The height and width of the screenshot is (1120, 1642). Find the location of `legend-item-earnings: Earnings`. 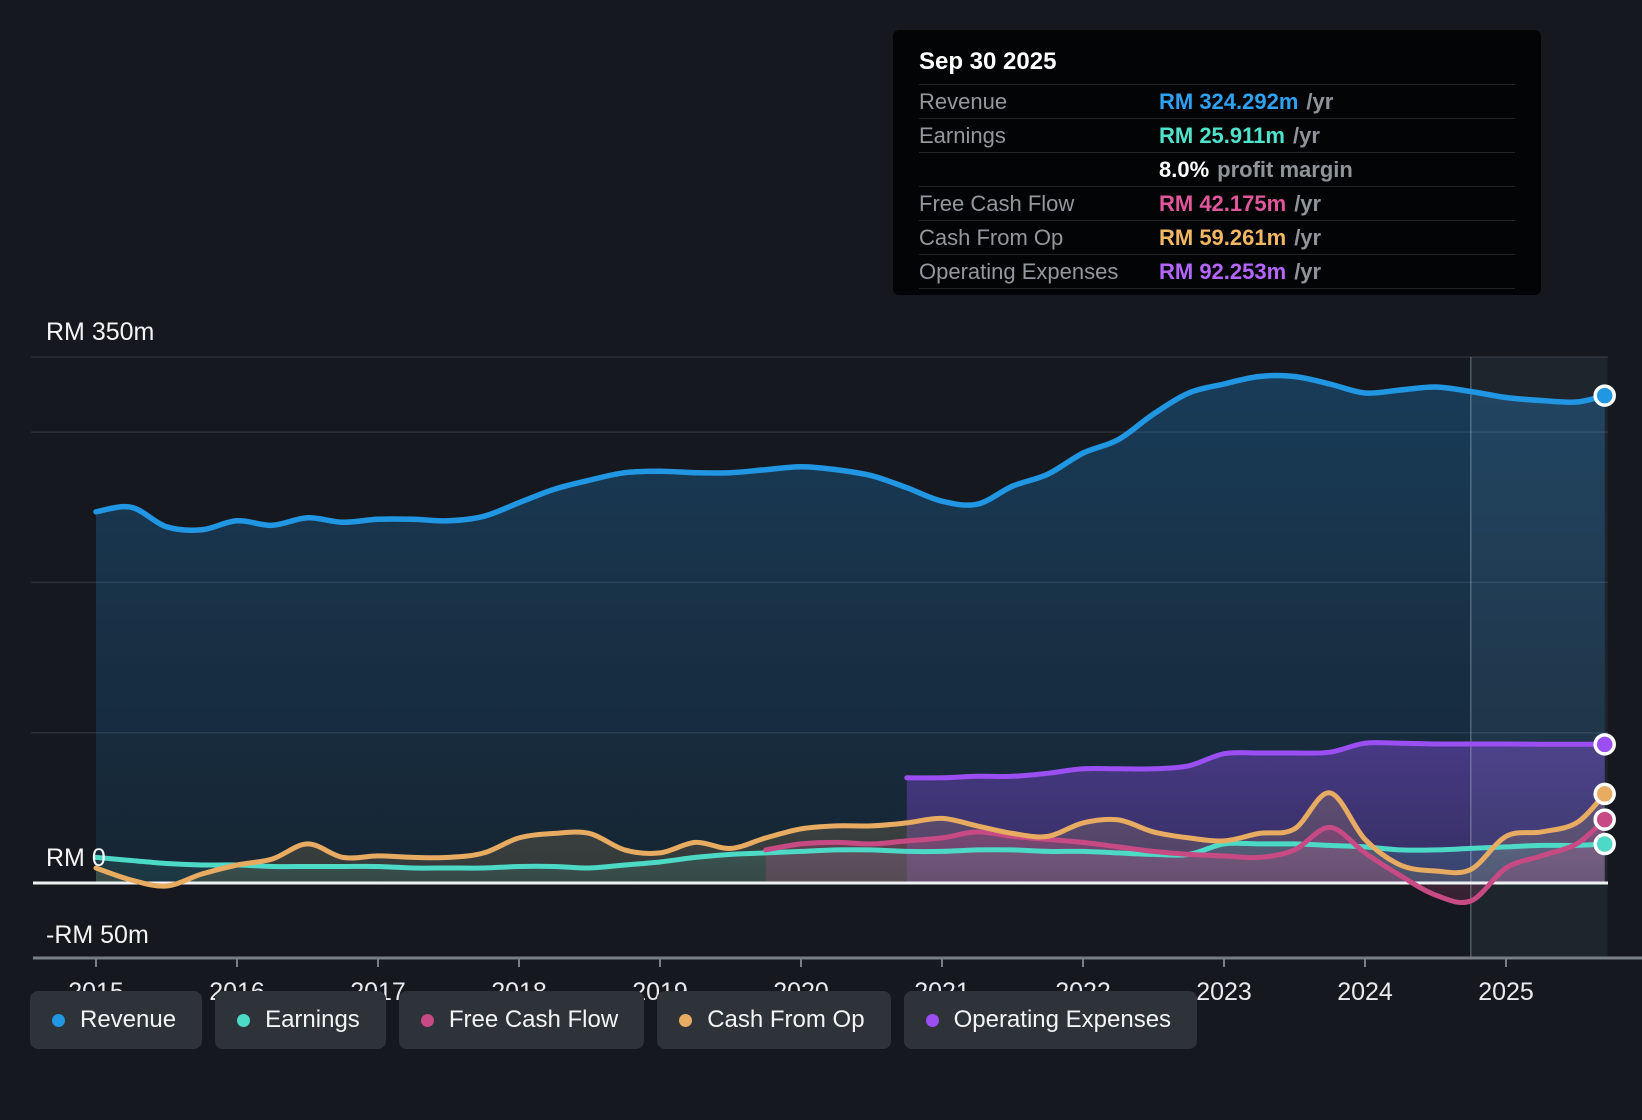

legend-item-earnings: Earnings is located at coordinates (300, 1020).